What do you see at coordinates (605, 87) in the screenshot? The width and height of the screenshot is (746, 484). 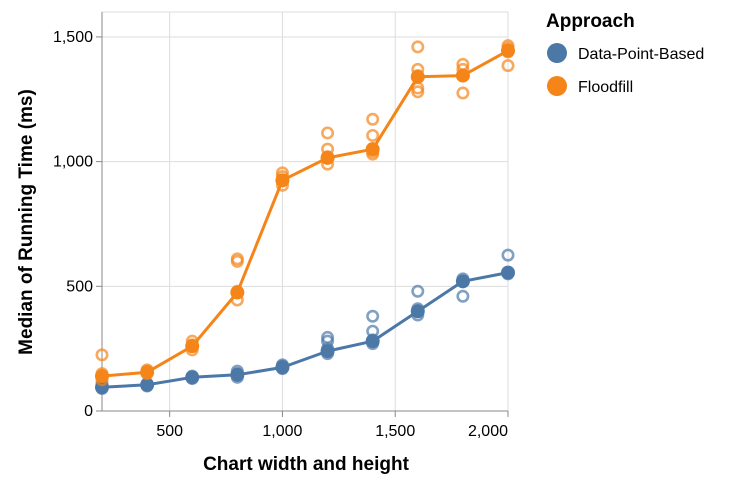 I see `legend-label: Floodfill` at bounding box center [605, 87].